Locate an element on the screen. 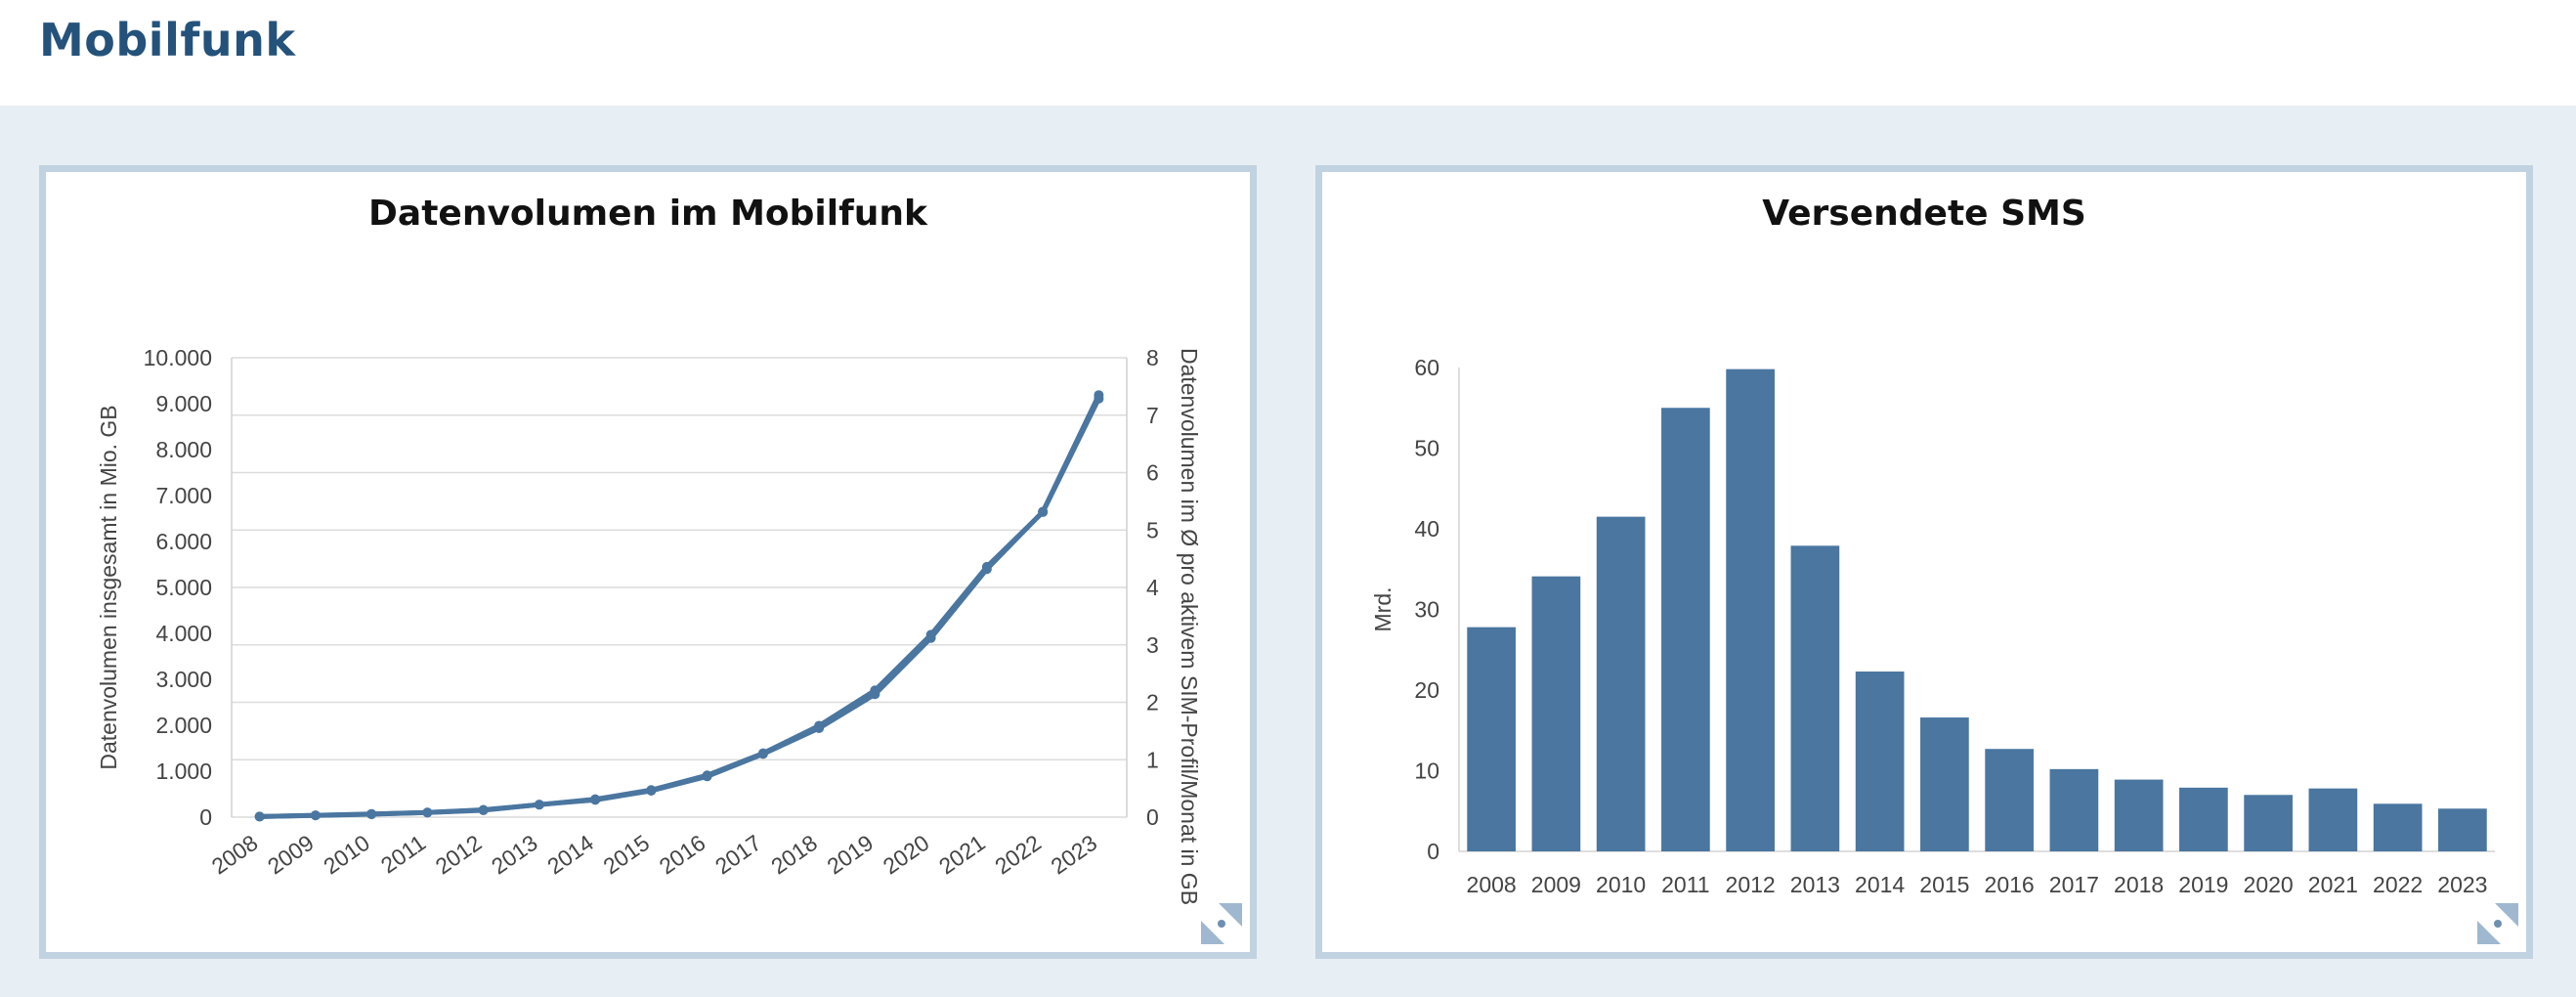  page-title: Mobilfunk is located at coordinates (168, 40).